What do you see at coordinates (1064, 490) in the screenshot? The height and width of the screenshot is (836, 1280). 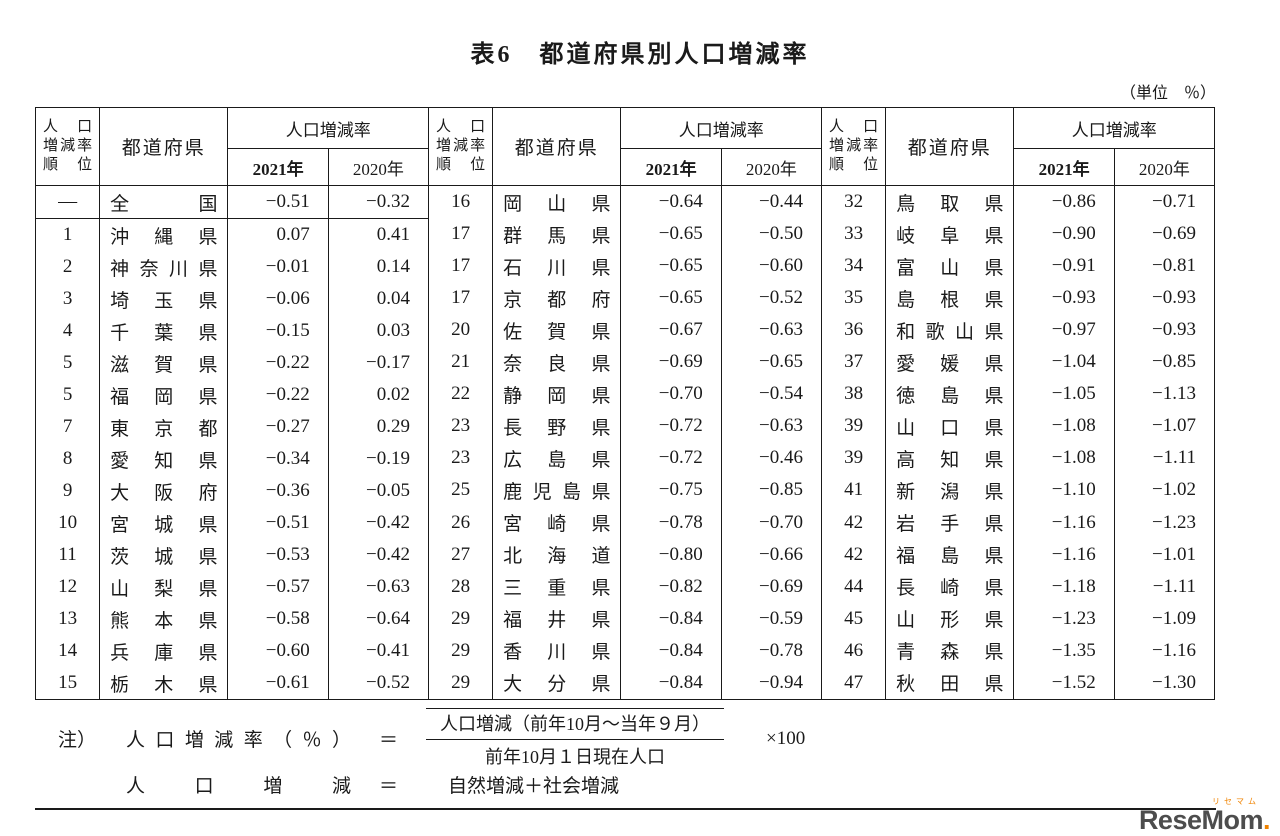 I see `value-2021-cell: −1.10` at bounding box center [1064, 490].